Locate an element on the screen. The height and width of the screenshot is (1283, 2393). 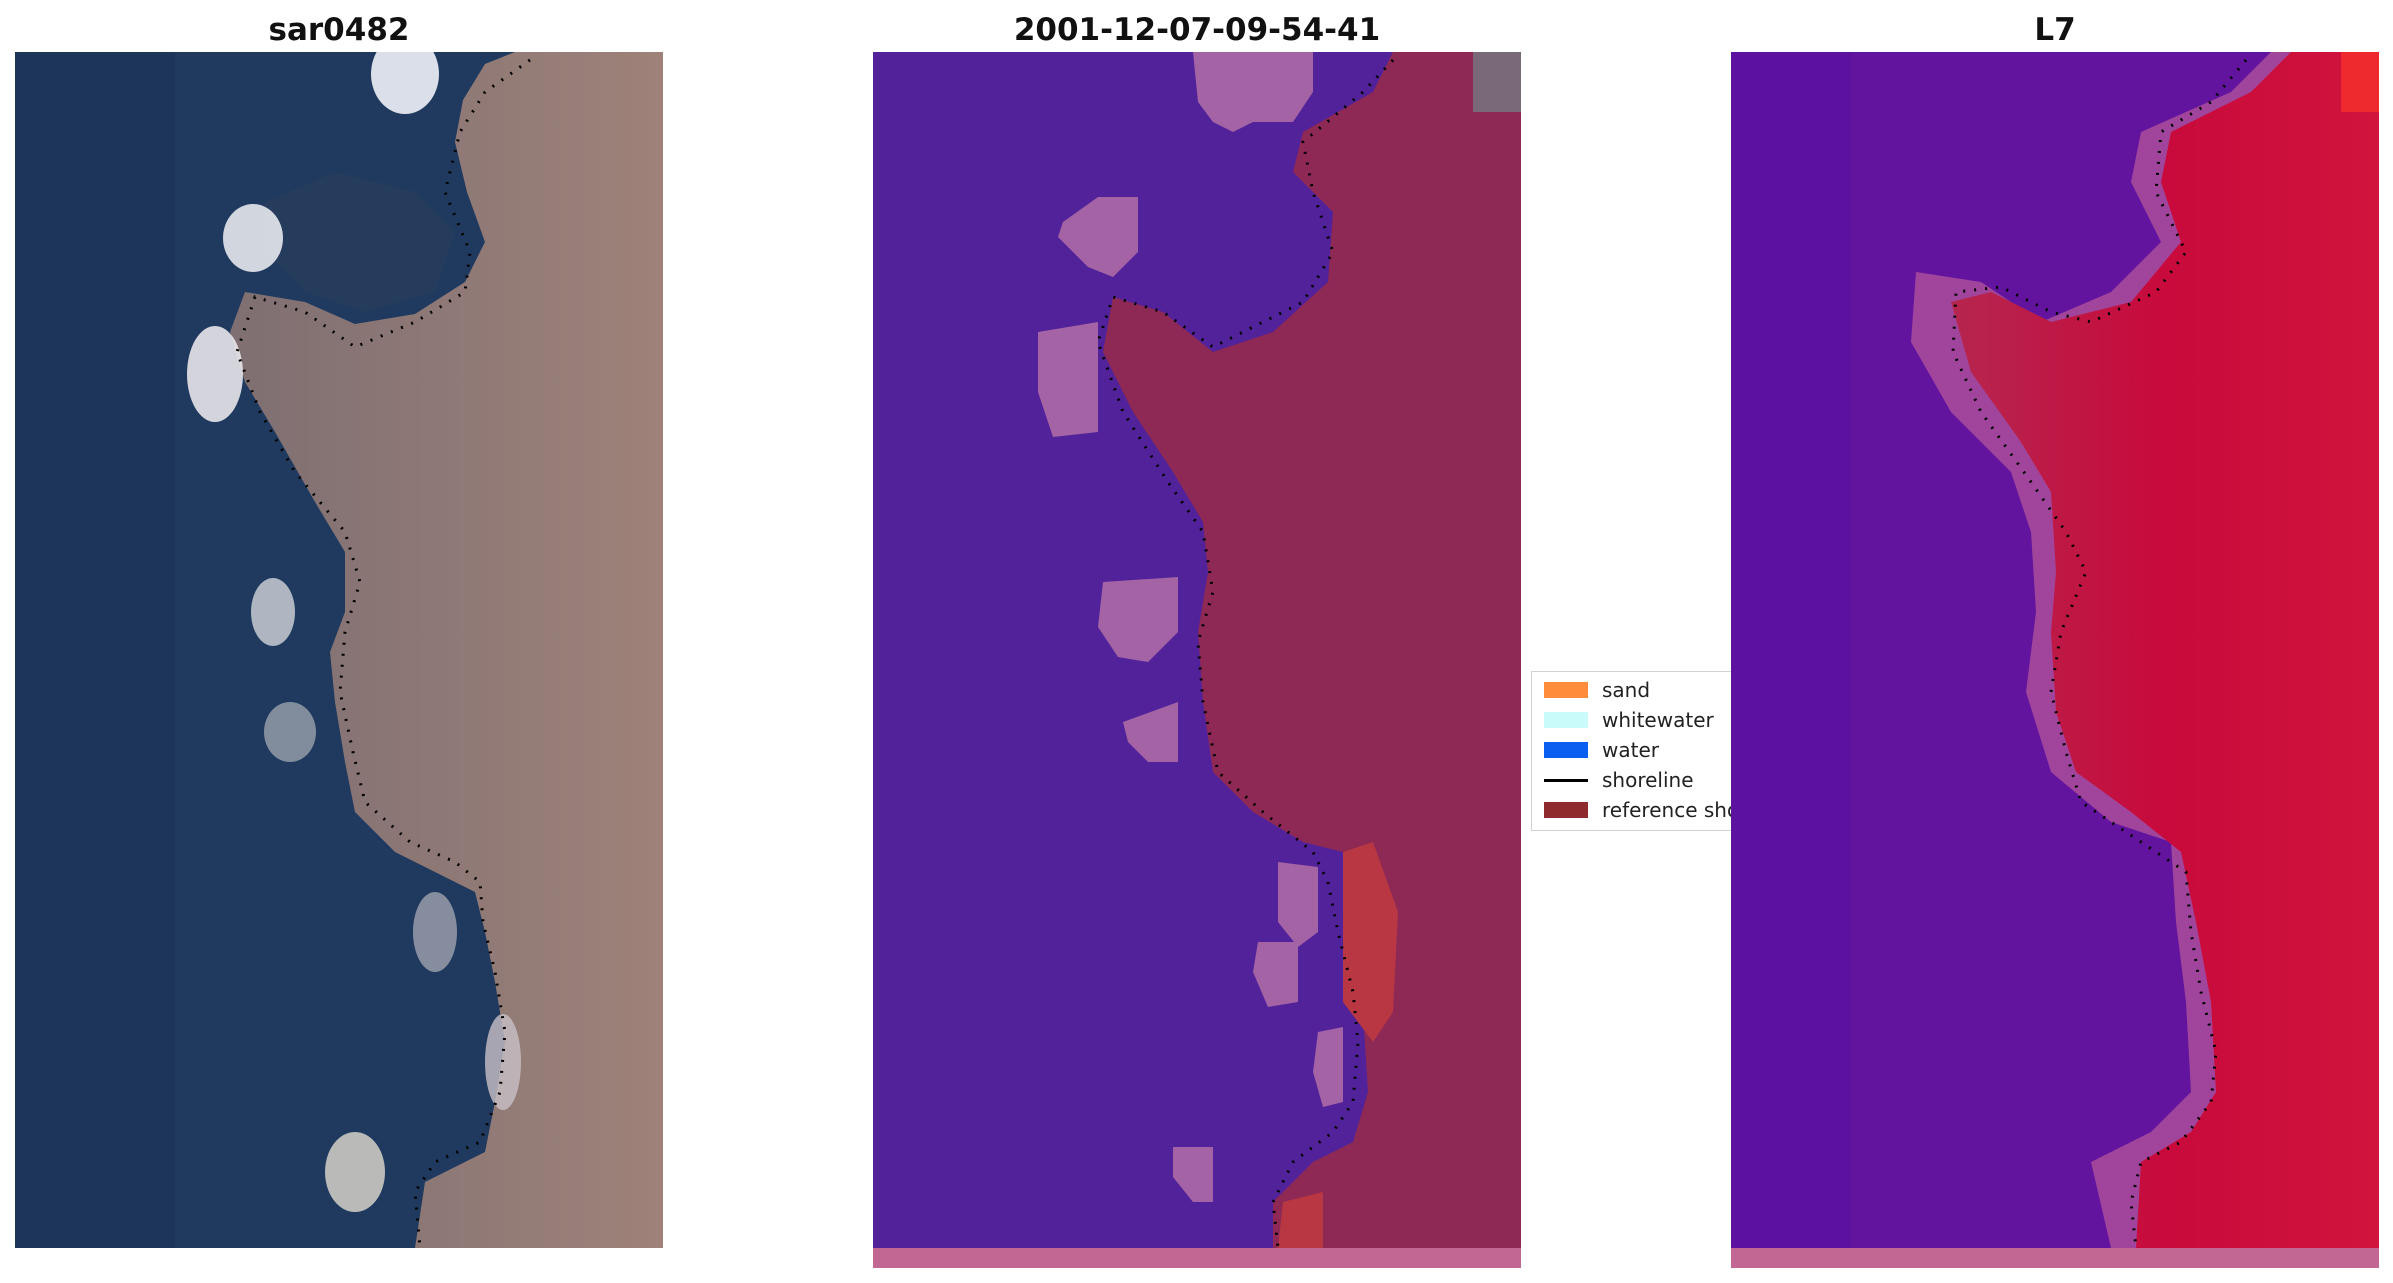
deep-low-index-area is located at coordinates (1791, 650).